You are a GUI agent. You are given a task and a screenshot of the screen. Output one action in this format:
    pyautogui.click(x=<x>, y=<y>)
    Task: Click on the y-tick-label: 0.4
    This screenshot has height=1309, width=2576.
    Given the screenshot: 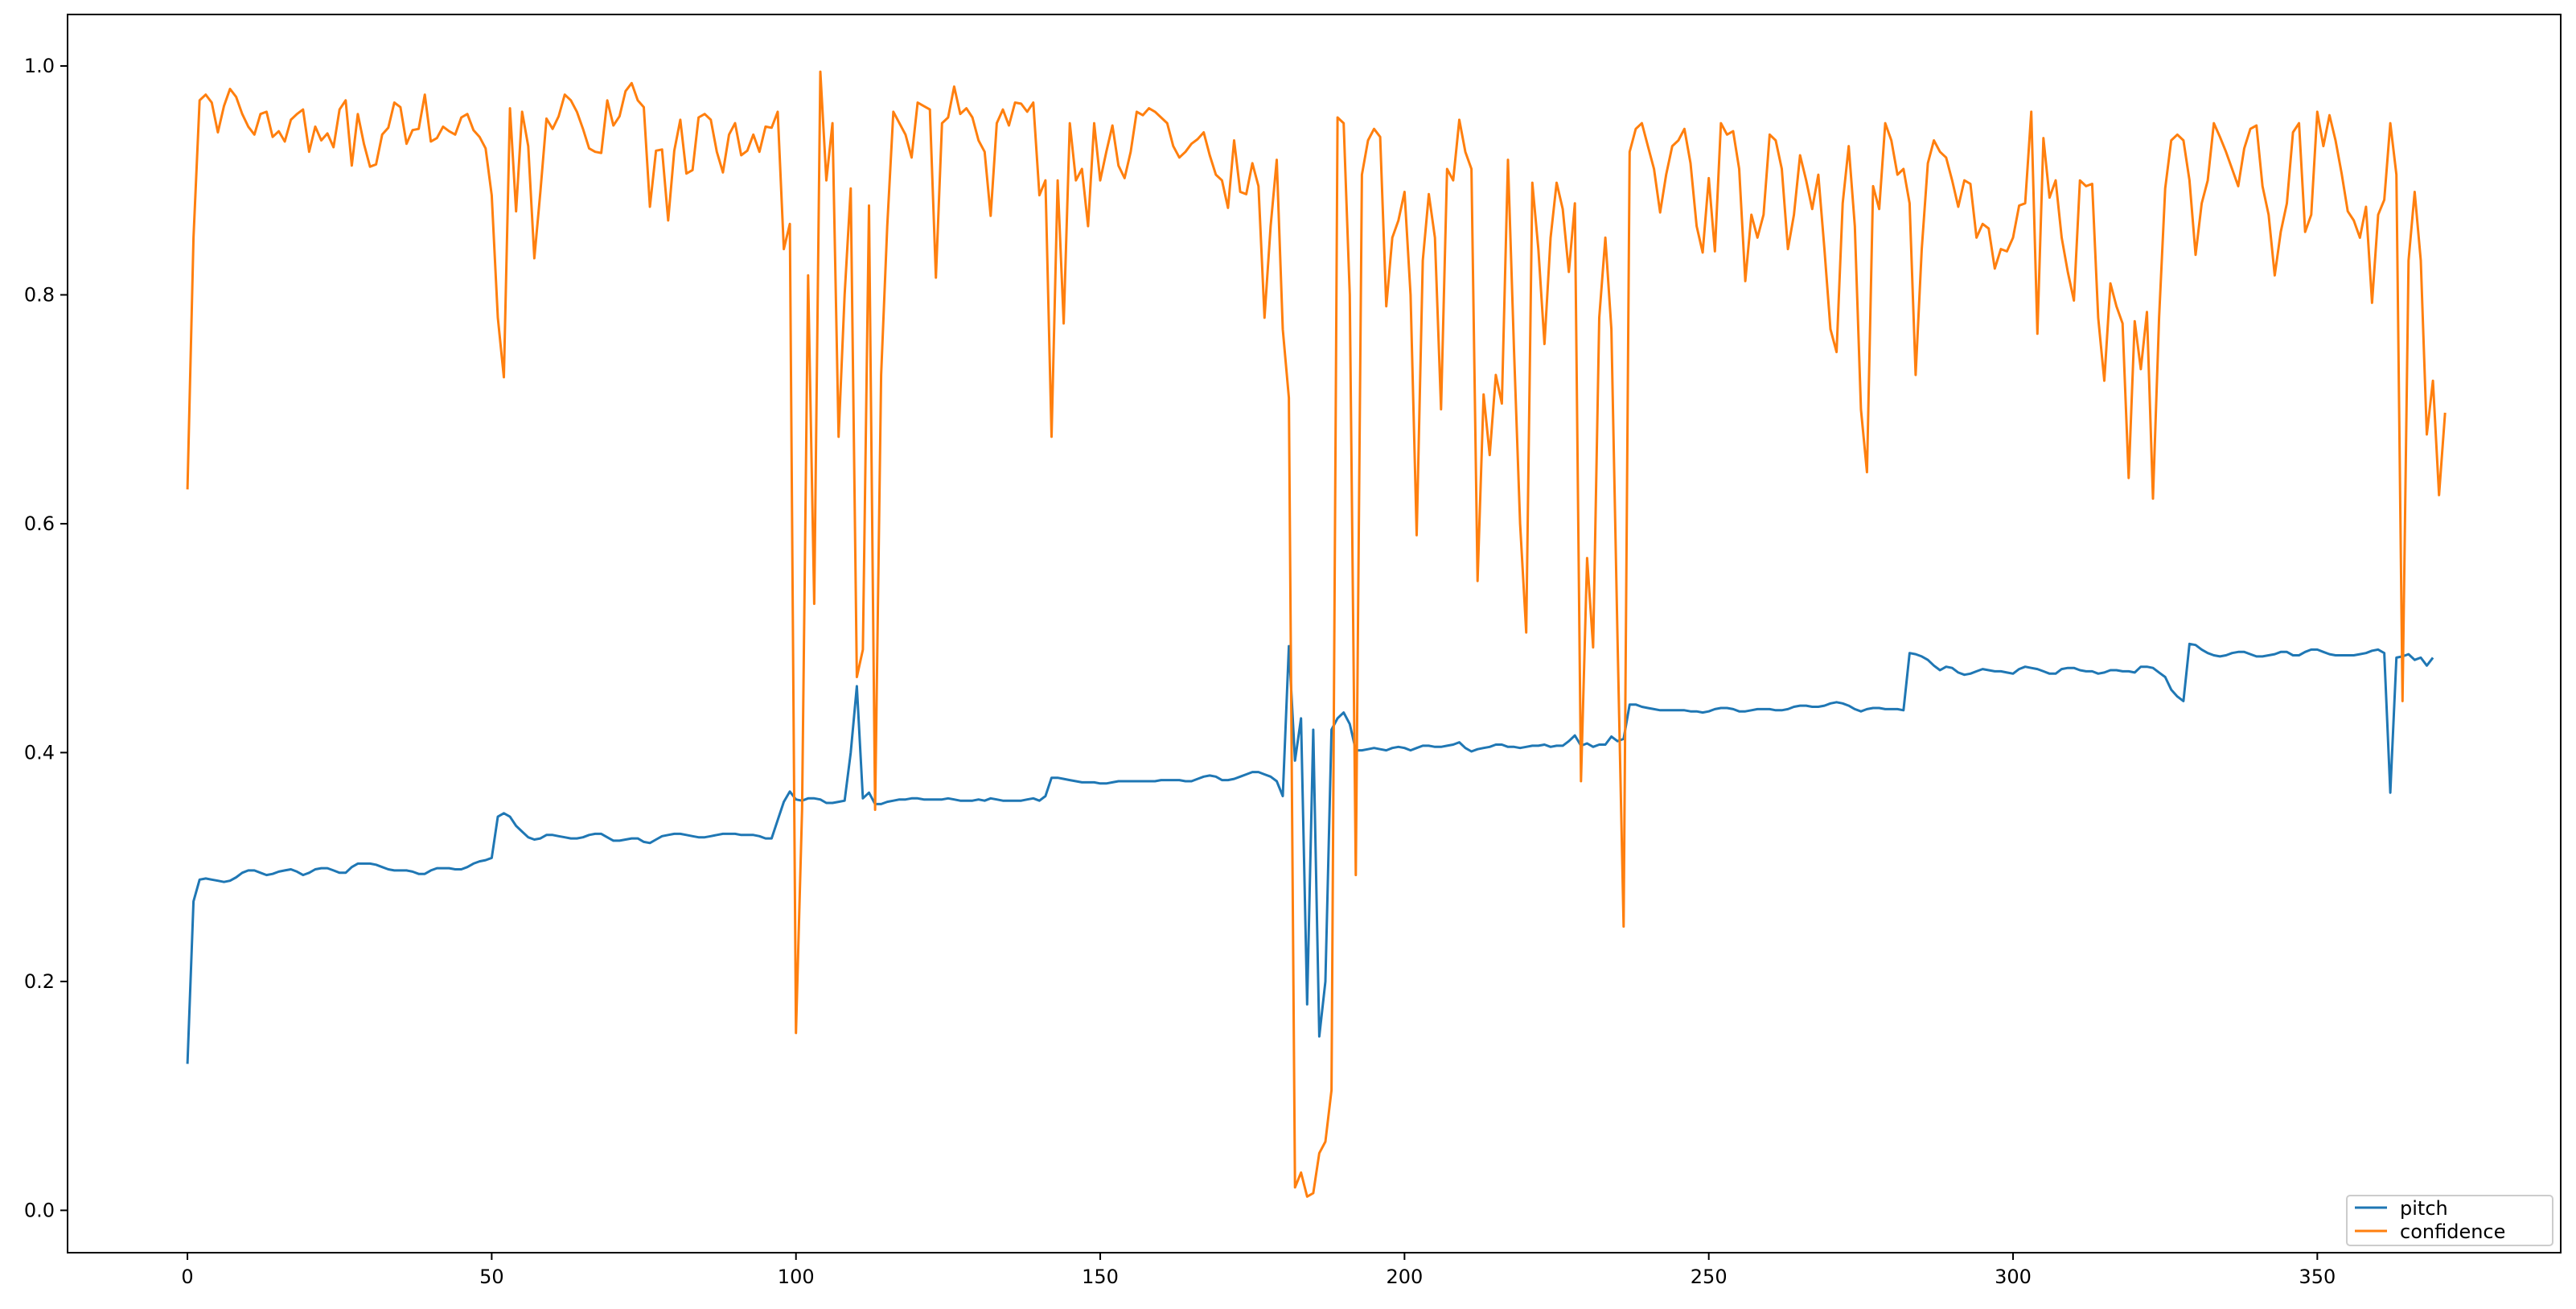 What is the action you would take?
    pyautogui.click(x=39, y=752)
    